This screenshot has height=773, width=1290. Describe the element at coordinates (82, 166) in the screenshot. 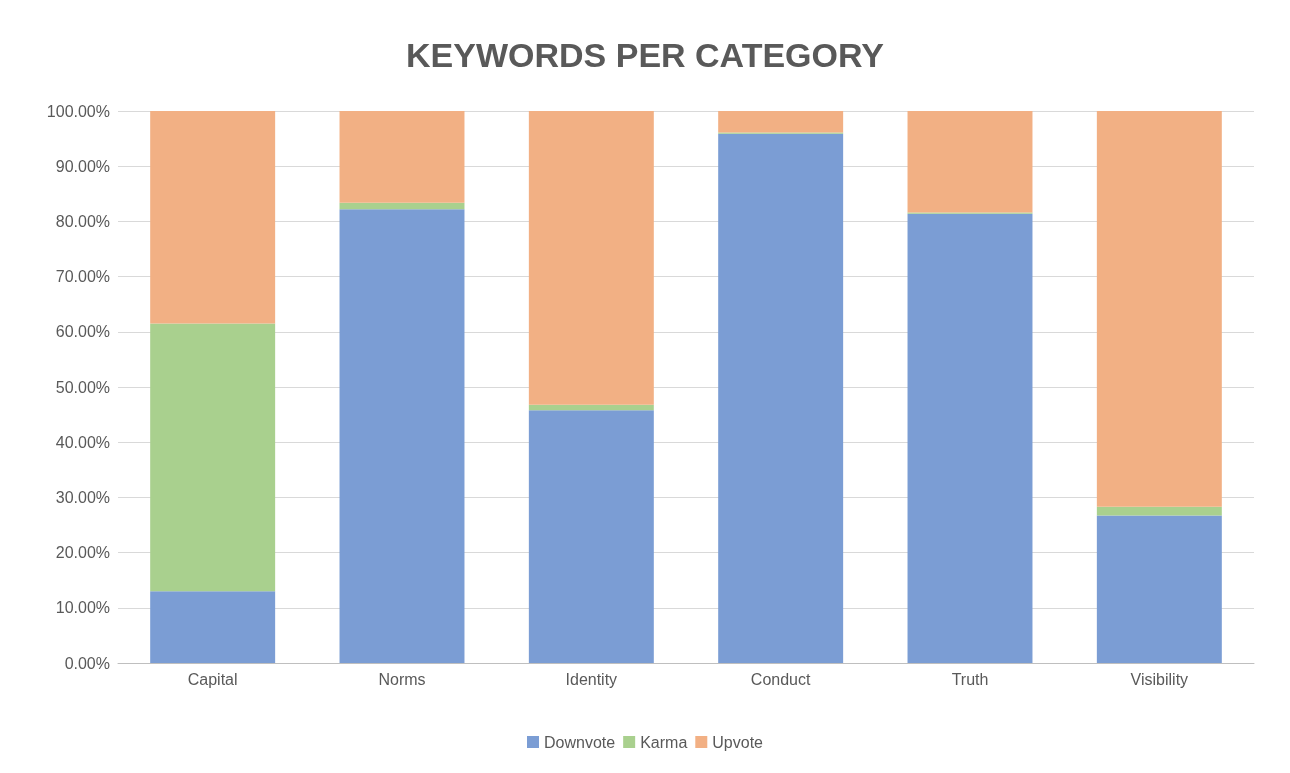

I see `y-tick-label: 90.00%` at that location.